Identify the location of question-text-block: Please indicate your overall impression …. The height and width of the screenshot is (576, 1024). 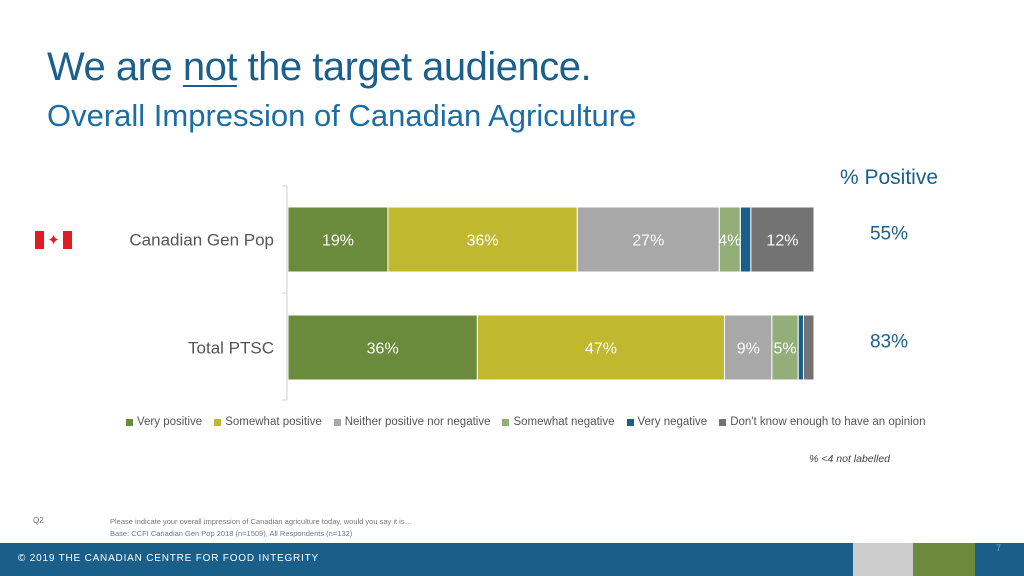
(261, 528).